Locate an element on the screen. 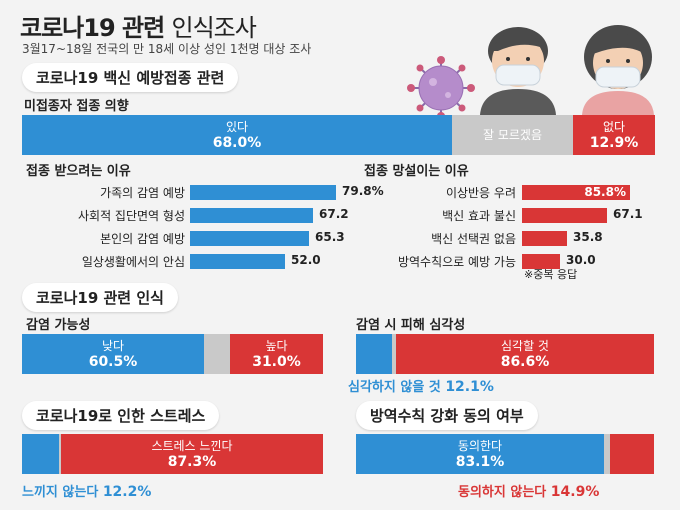  stress-section-heading: 코로나19로 인한 스트레스 is located at coordinates (121, 415).